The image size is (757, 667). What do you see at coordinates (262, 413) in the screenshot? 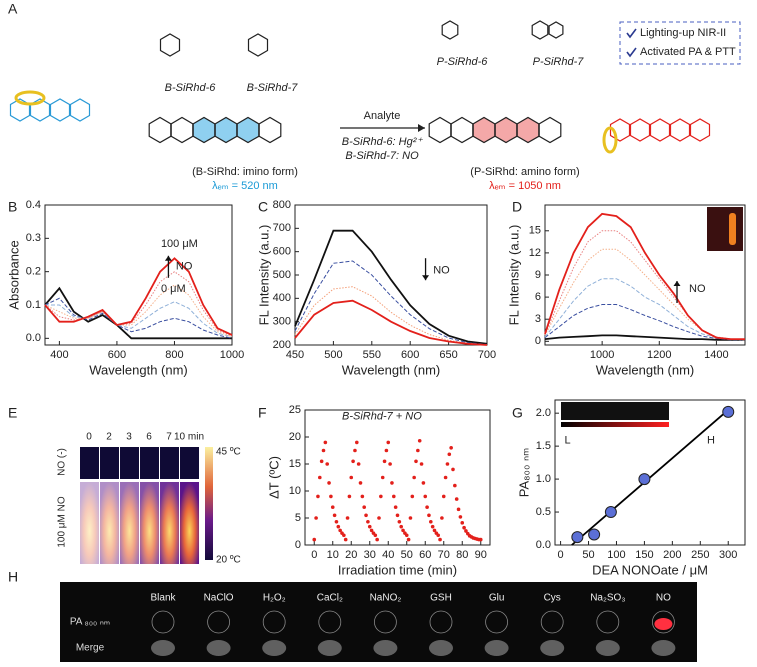
I see `panel-label: F` at bounding box center [262, 413].